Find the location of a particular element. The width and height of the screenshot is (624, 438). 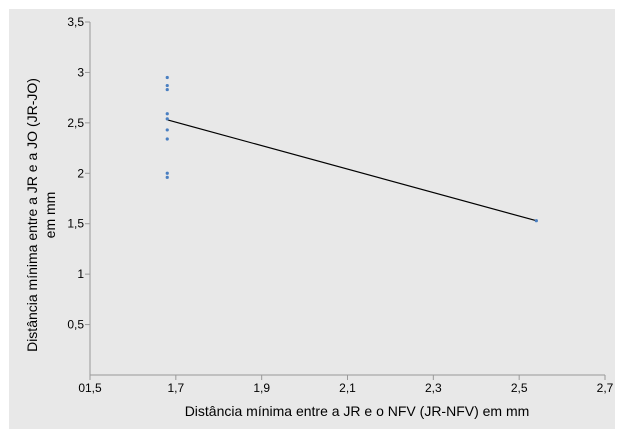

y-axis-label-line-2: em mm is located at coordinates (50, 215).